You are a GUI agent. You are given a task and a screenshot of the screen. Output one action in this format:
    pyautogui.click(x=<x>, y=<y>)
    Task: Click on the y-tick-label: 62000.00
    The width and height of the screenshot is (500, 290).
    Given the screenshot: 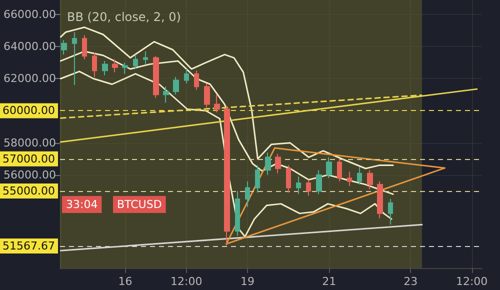 What is the action you would take?
    pyautogui.click(x=30, y=79)
    